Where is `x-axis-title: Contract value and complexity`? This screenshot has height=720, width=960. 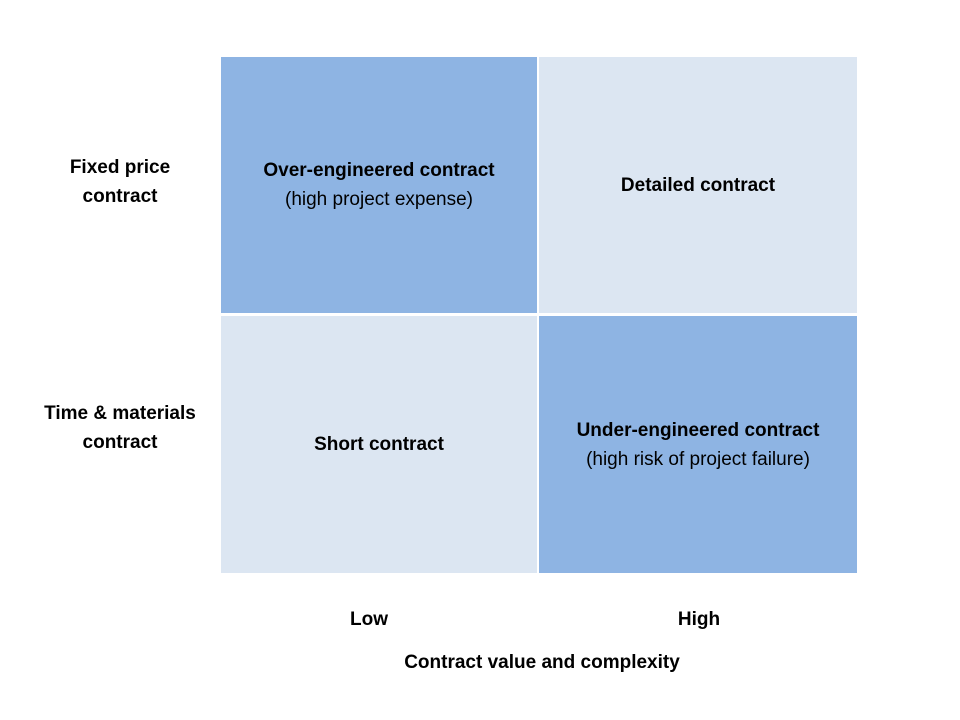 x-axis-title: Contract value and complexity is located at coordinates (542, 662).